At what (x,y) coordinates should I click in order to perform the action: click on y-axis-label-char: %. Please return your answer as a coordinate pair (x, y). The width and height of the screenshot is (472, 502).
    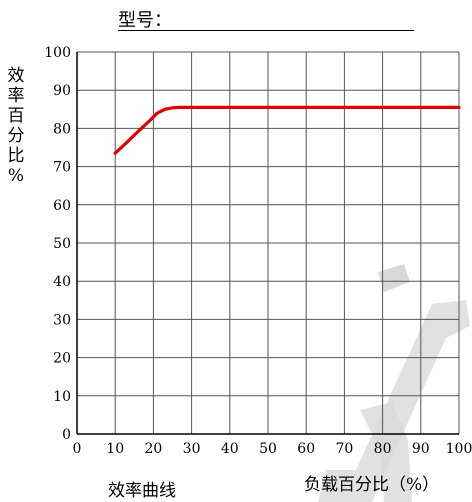
    Looking at the image, I should click on (16, 176).